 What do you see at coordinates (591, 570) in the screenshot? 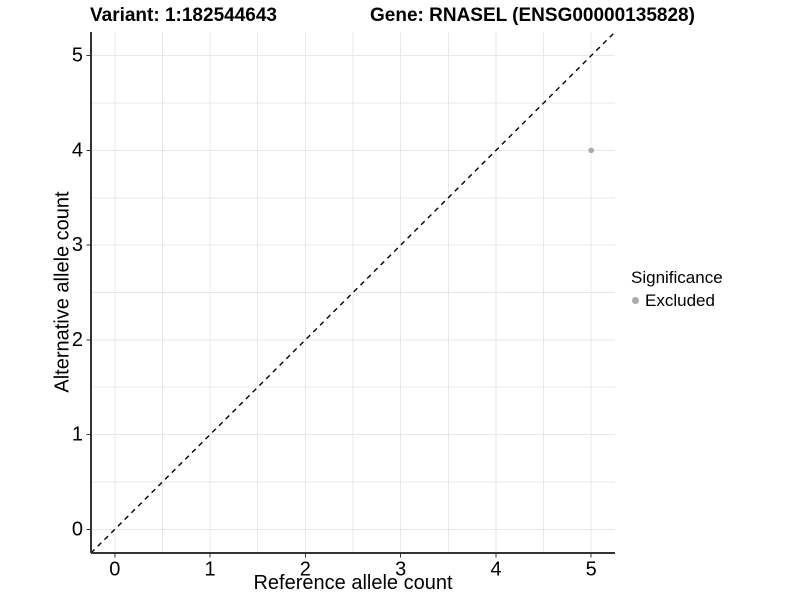
I see `x-tick-label: 5` at bounding box center [591, 570].